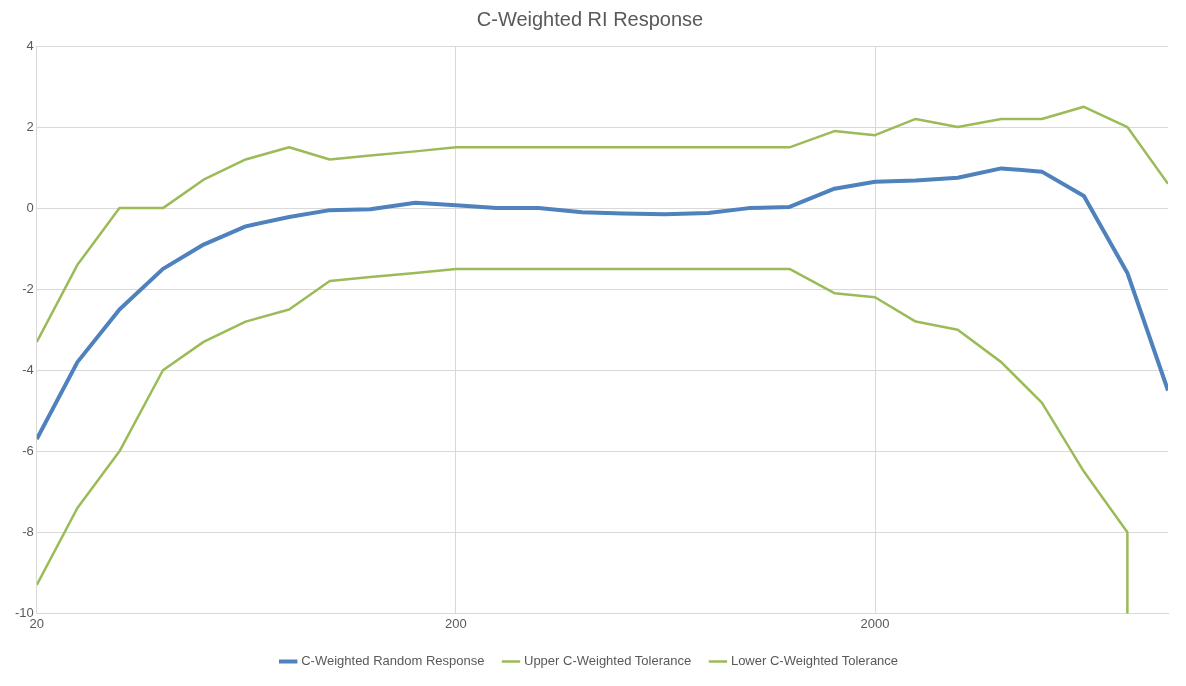  What do you see at coordinates (393, 661) in the screenshot?
I see `legend-label: C-Weighted Random Response` at bounding box center [393, 661].